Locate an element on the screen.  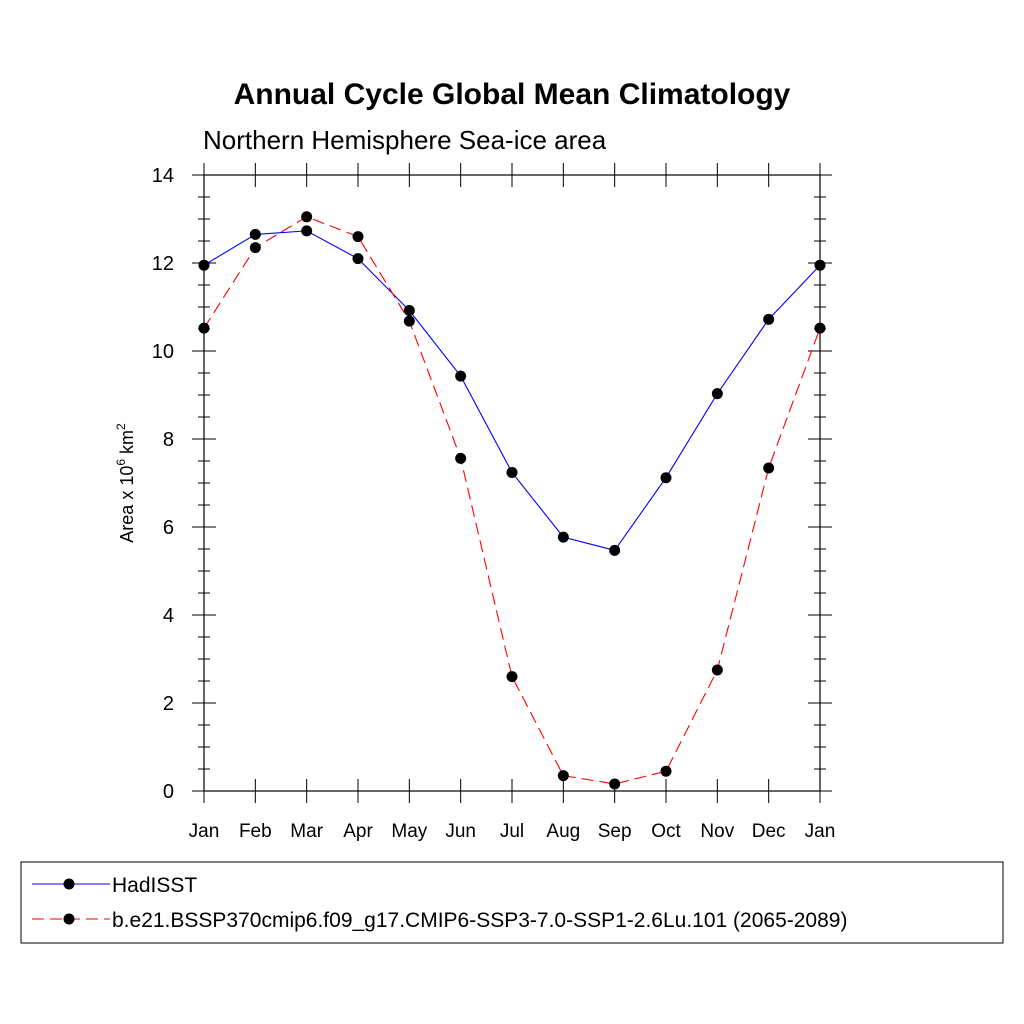
x-tick-label: Feb is located at coordinates (255, 831).